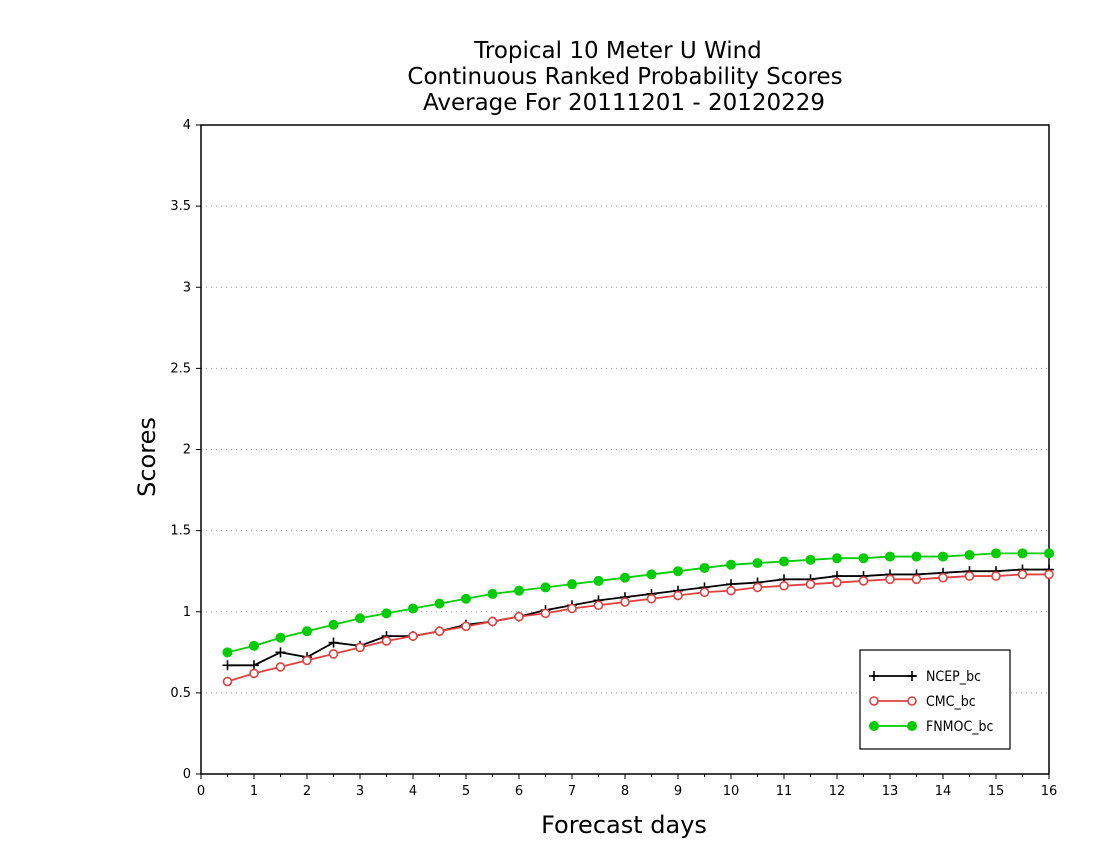 This screenshot has width=1100, height=850. What do you see at coordinates (360, 791) in the screenshot?
I see `x-tick-label: 3` at bounding box center [360, 791].